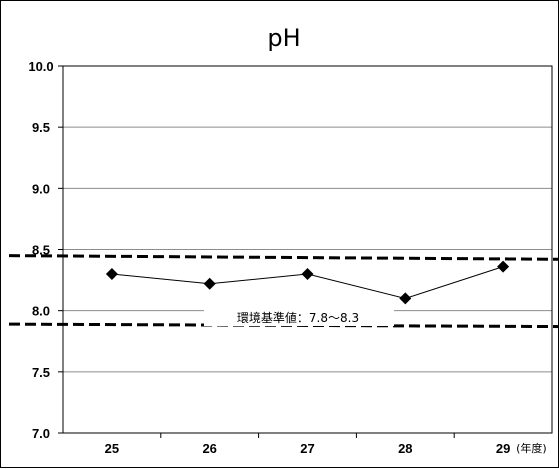 The height and width of the screenshot is (469, 559). Describe the element at coordinates (41, 188) in the screenshot. I see `y-tick-label: 9.0` at that location.